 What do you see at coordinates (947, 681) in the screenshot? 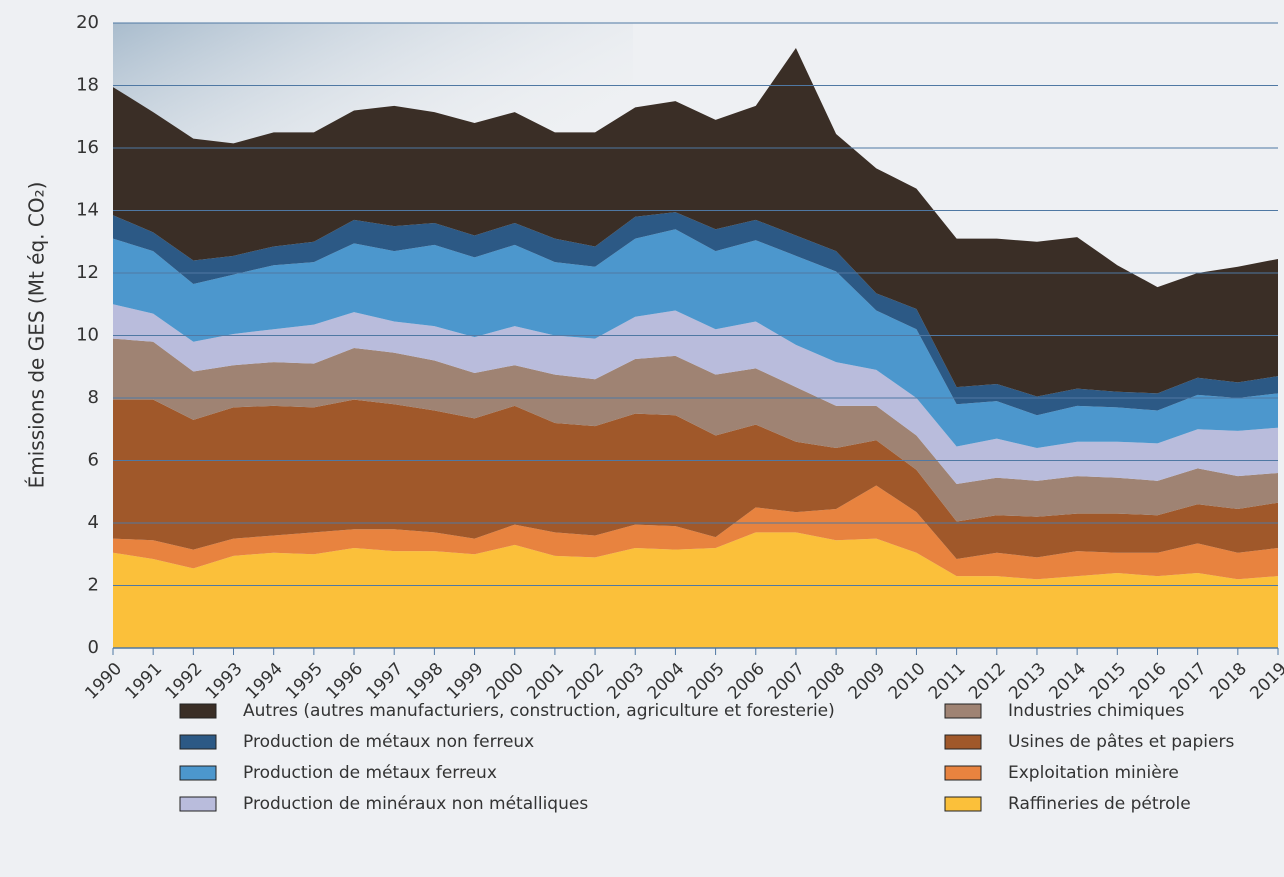
I see `x-tick-label: 2011` at bounding box center [947, 681].